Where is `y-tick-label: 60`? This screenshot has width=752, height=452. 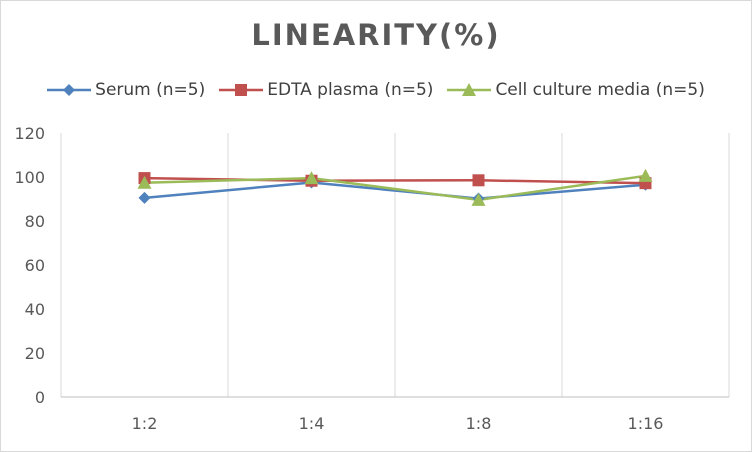
y-tick-label: 60 is located at coordinates (35, 265).